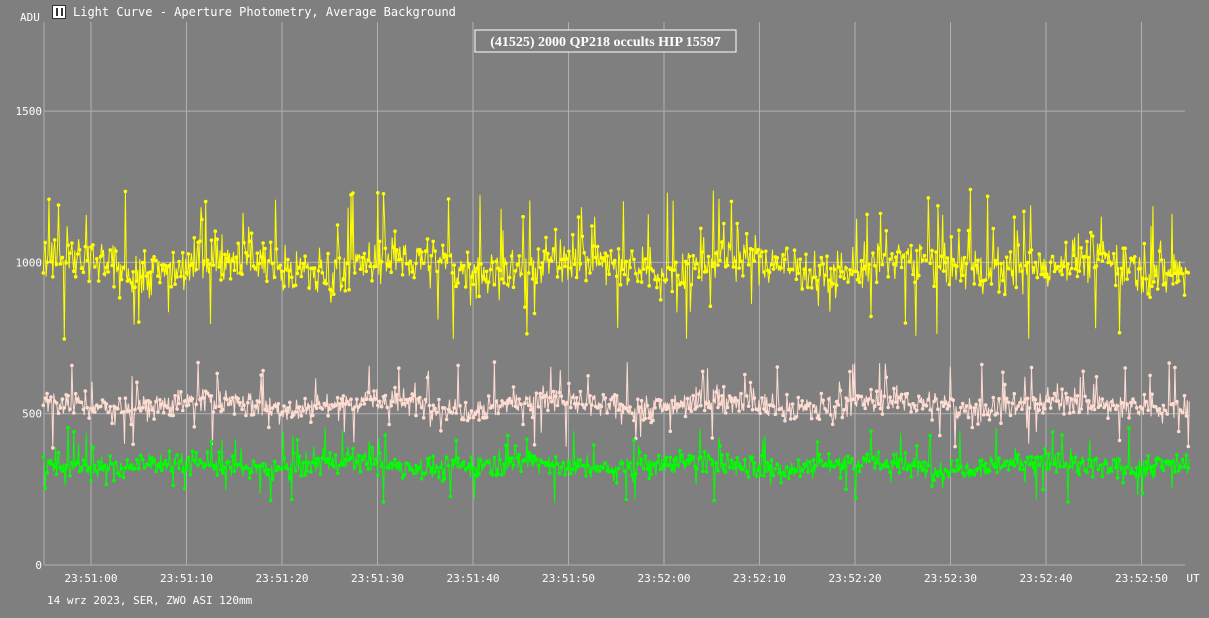 The height and width of the screenshot is (618, 1209). Describe the element at coordinates (59, 12) in the screenshot. I see `app-icon` at that location.